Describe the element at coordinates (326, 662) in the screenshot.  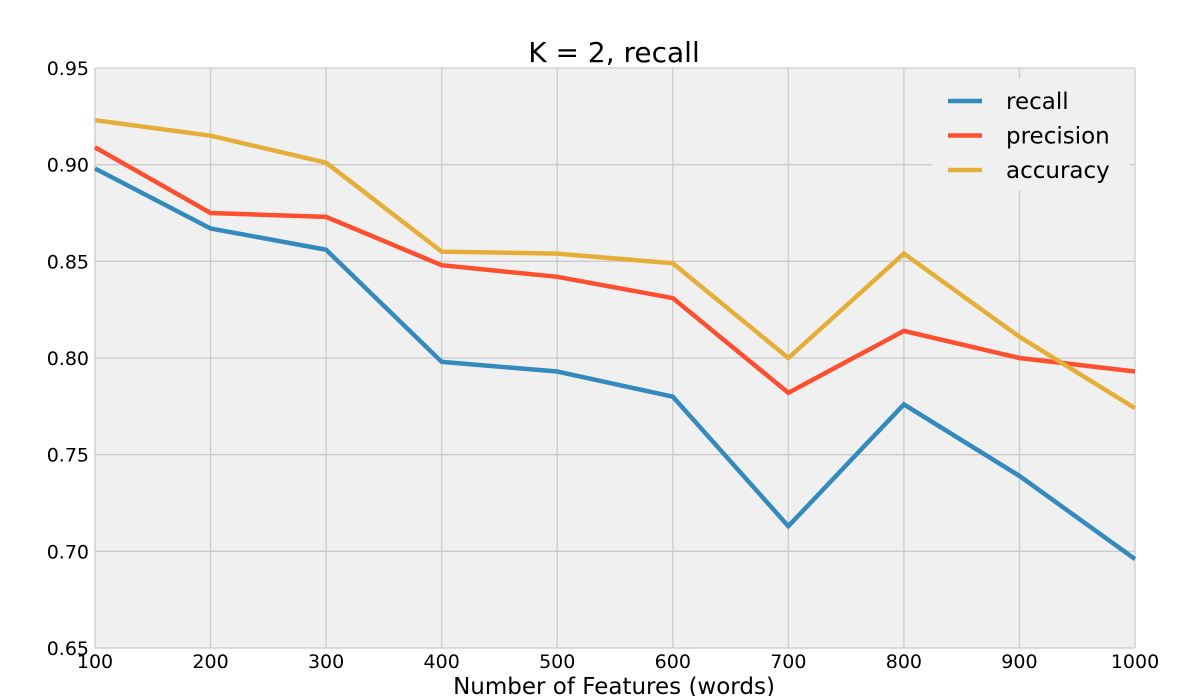
I see `x-tick-label: 300` at that location.